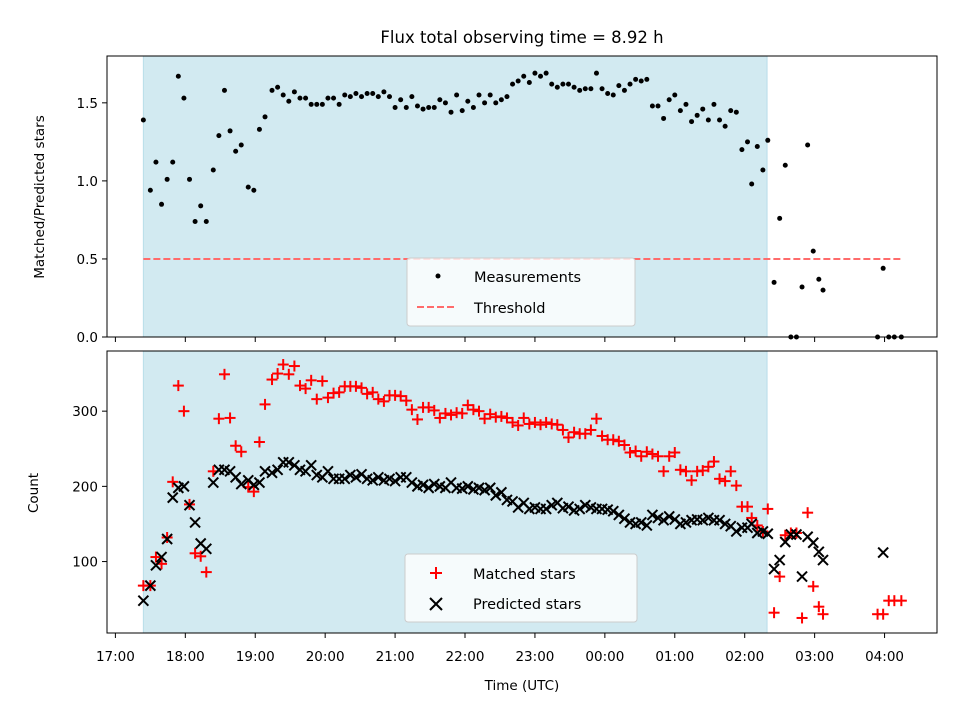  Describe the element at coordinates (85, 487) in the screenshot. I see `y-tick-label: 200` at that location.